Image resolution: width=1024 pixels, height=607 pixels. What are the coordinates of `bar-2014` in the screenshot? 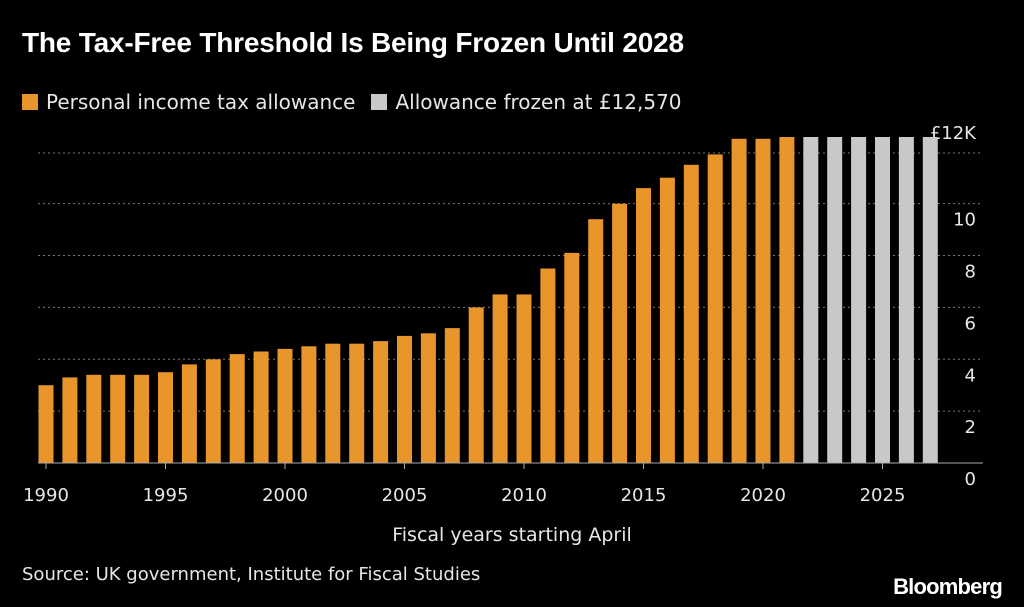 It's located at (620, 333).